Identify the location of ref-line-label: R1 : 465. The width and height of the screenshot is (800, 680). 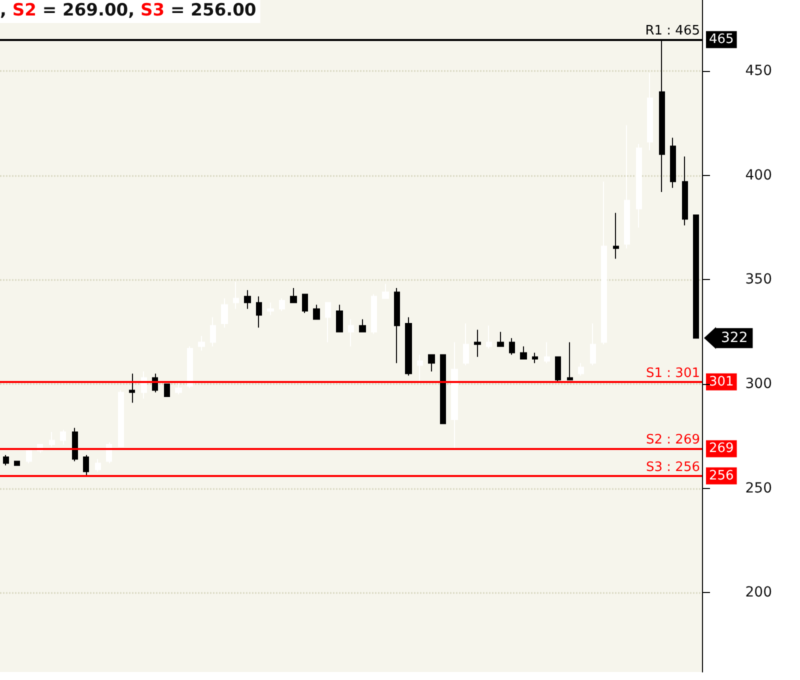
(672, 31).